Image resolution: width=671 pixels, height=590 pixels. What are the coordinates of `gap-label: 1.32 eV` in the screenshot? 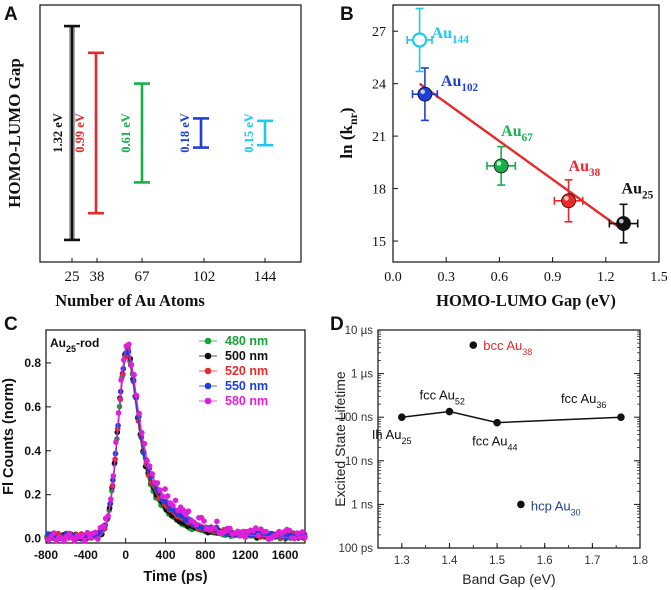 It's located at (58, 133).